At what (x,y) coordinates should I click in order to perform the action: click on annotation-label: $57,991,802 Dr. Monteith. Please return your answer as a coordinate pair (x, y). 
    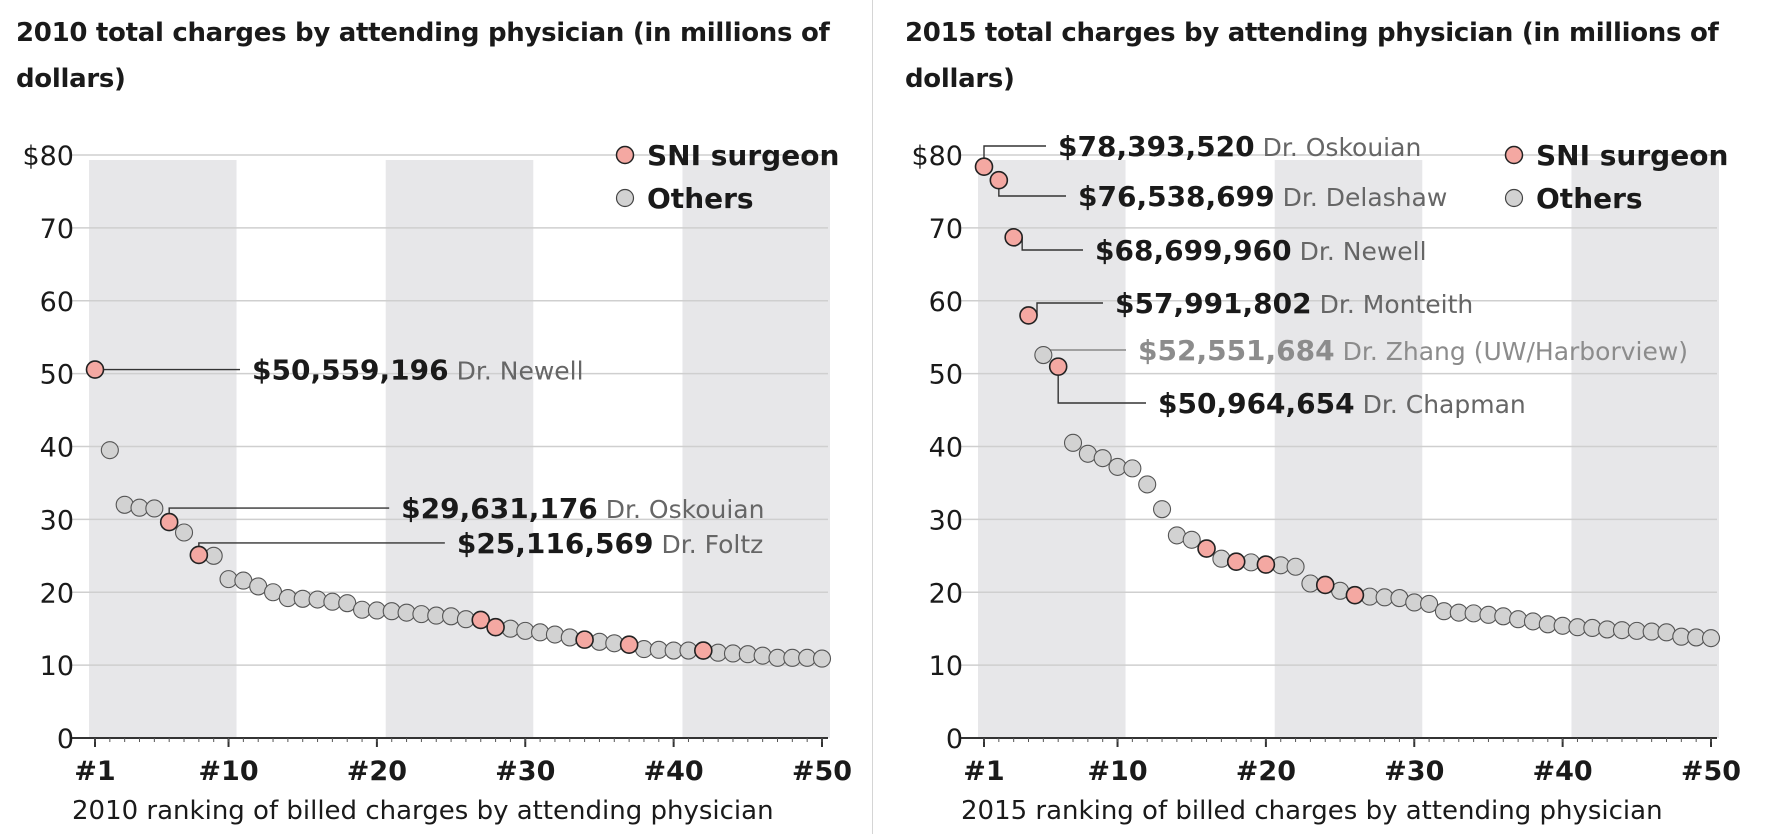
    Looking at the image, I should click on (1294, 303).